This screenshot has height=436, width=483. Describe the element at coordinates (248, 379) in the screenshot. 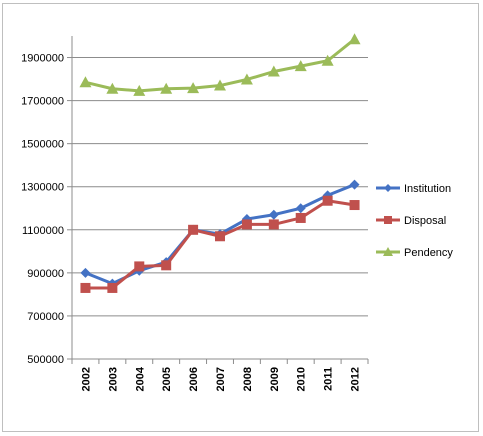

I see `x-tick-label: 2008` at that location.